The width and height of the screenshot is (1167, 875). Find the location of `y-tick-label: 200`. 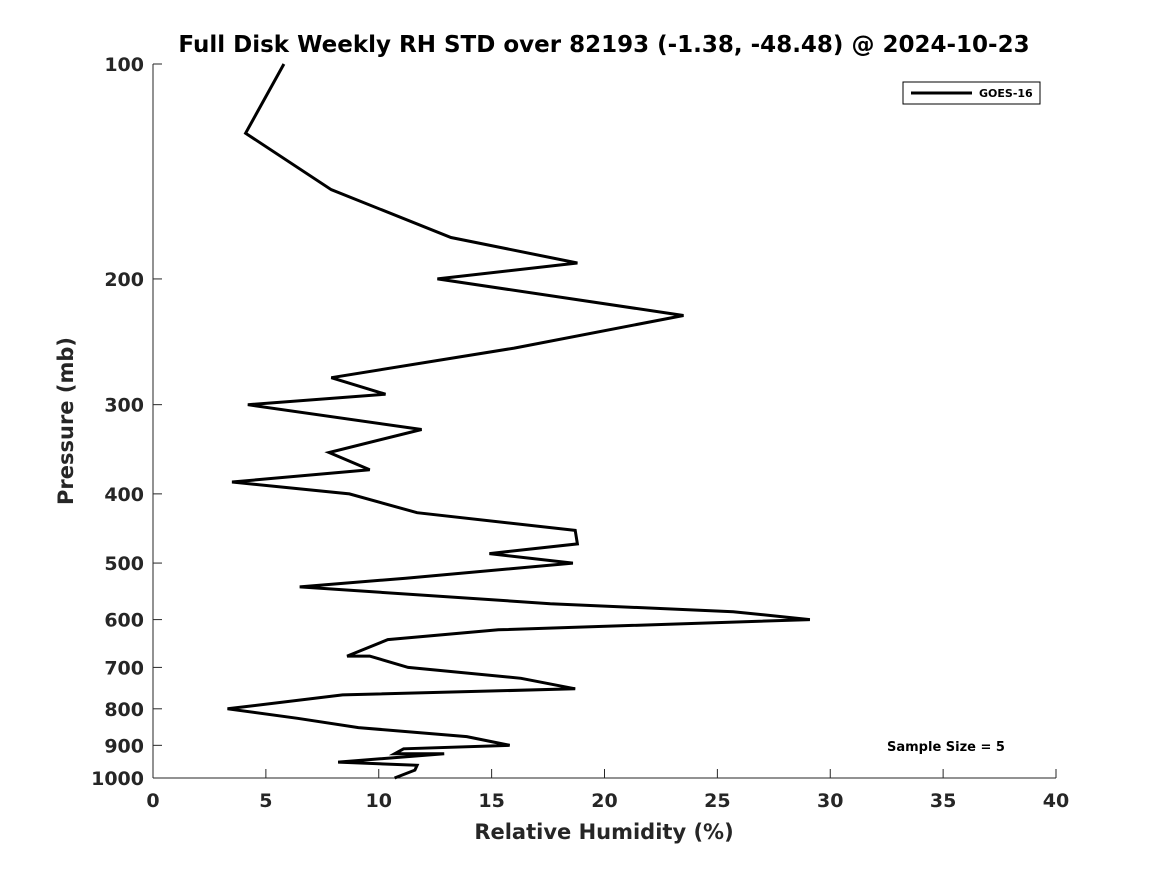

y-tick-label: 200 is located at coordinates (124, 280).